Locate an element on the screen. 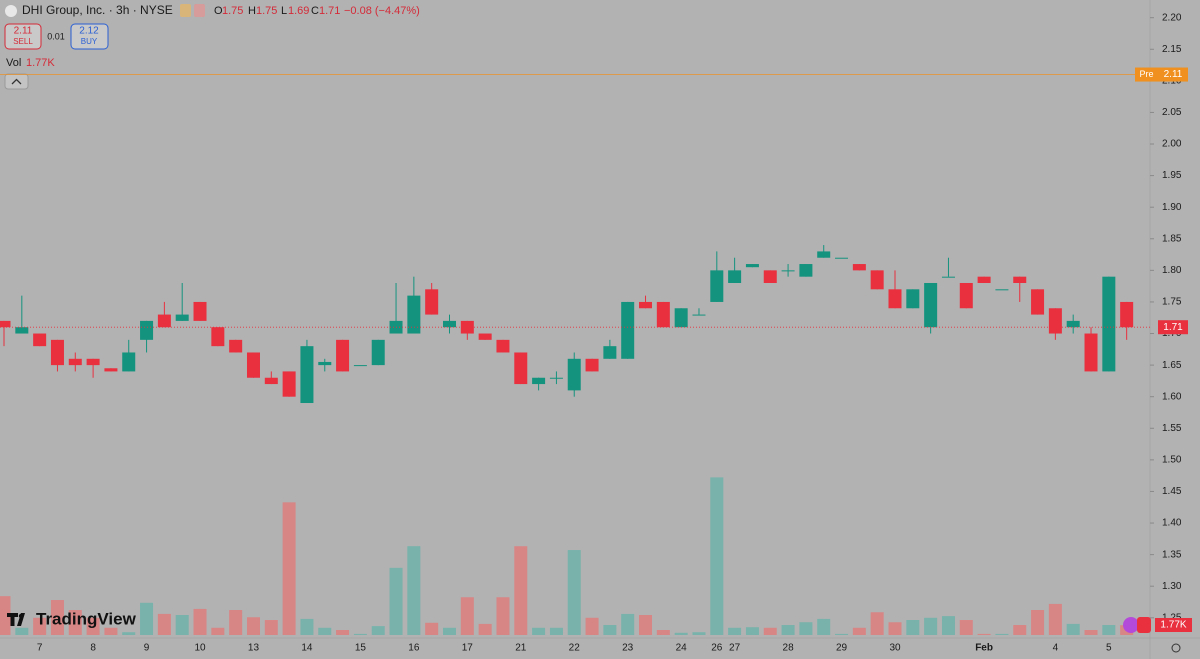  volume-tag-label: 1.77K is located at coordinates (1173, 625).